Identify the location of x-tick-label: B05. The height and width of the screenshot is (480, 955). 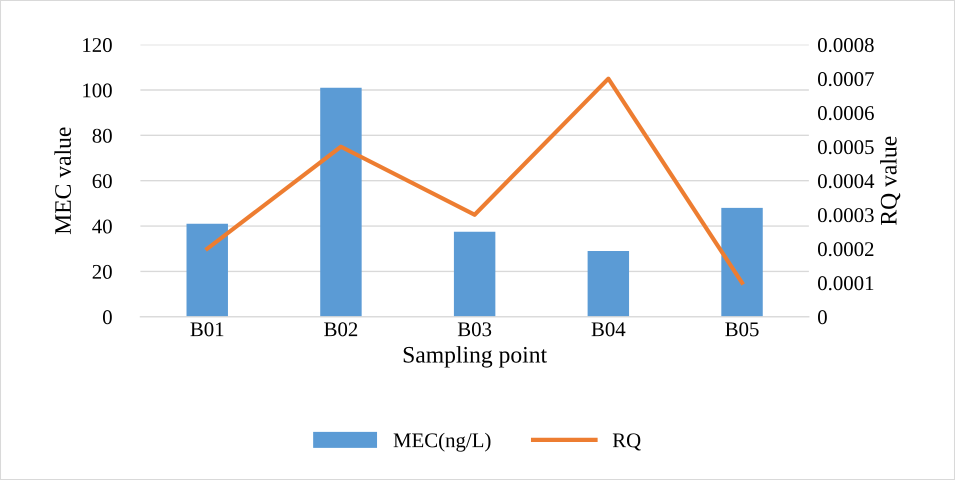
(742, 329).